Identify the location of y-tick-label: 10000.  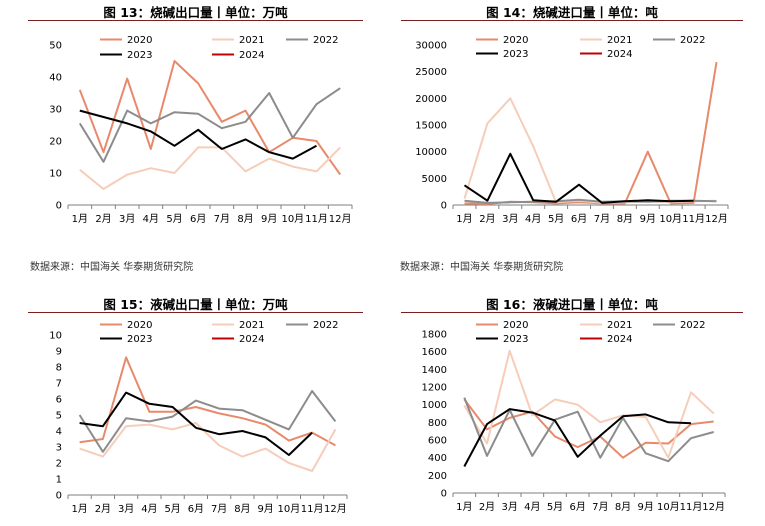
(431, 152).